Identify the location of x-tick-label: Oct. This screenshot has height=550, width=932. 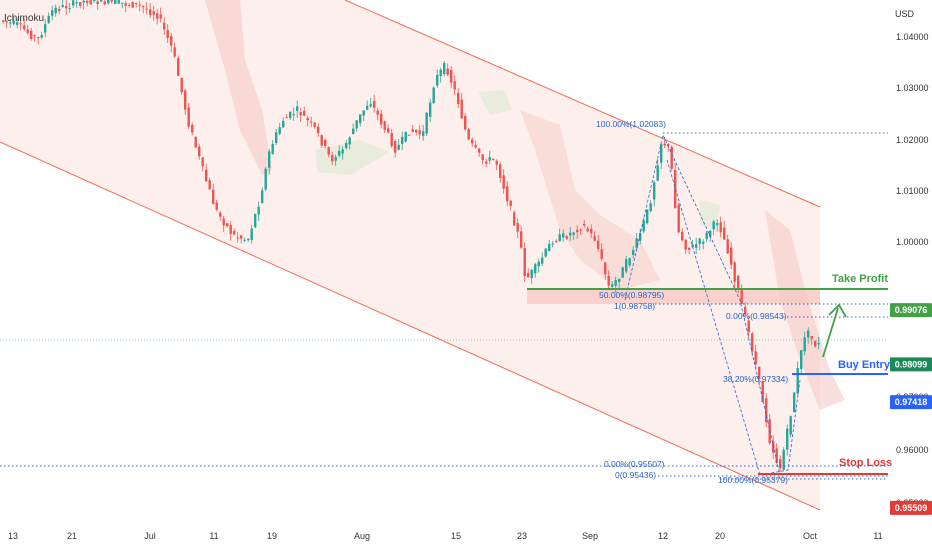
(810, 536).